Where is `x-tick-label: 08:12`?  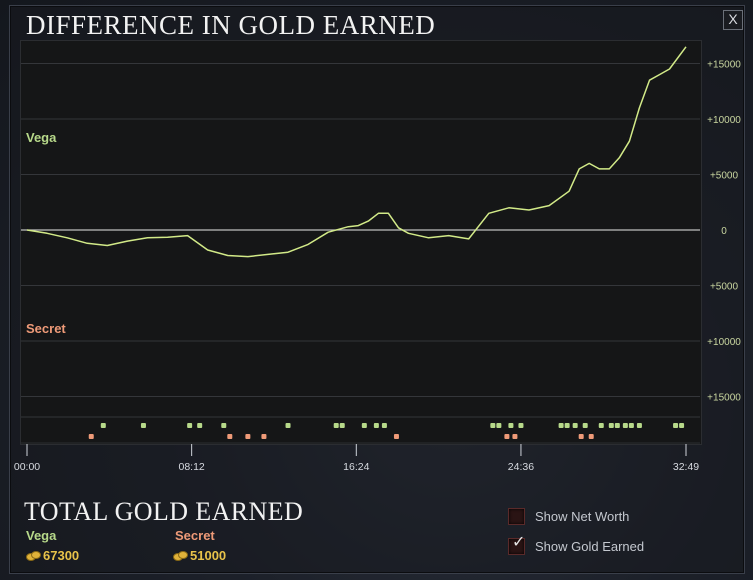 x-tick-label: 08:12 is located at coordinates (192, 467).